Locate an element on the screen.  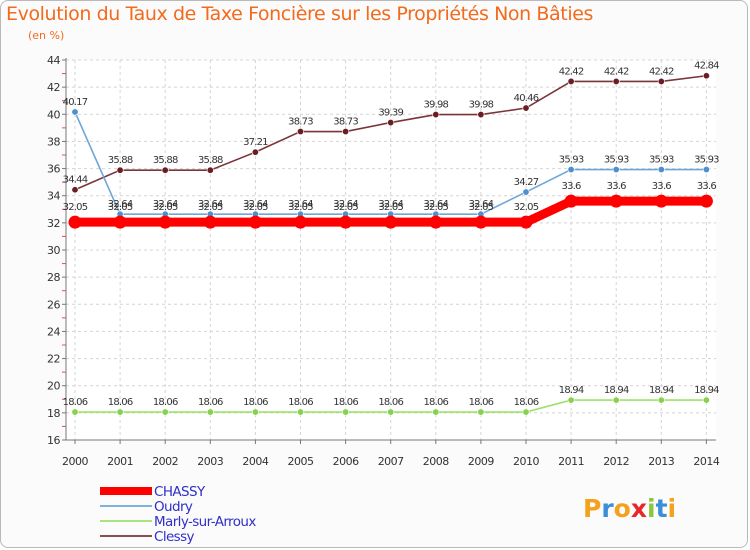
legend-label: Oudry is located at coordinates (173, 507).